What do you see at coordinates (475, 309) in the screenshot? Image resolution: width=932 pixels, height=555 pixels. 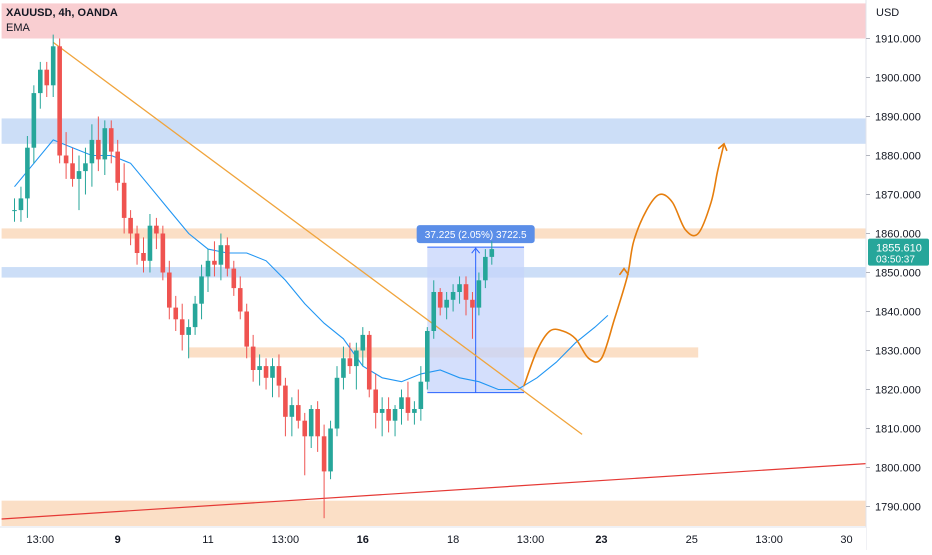 I see `price-range-measure: 37.225 (2.05%) 3722.5` at bounding box center [475, 309].